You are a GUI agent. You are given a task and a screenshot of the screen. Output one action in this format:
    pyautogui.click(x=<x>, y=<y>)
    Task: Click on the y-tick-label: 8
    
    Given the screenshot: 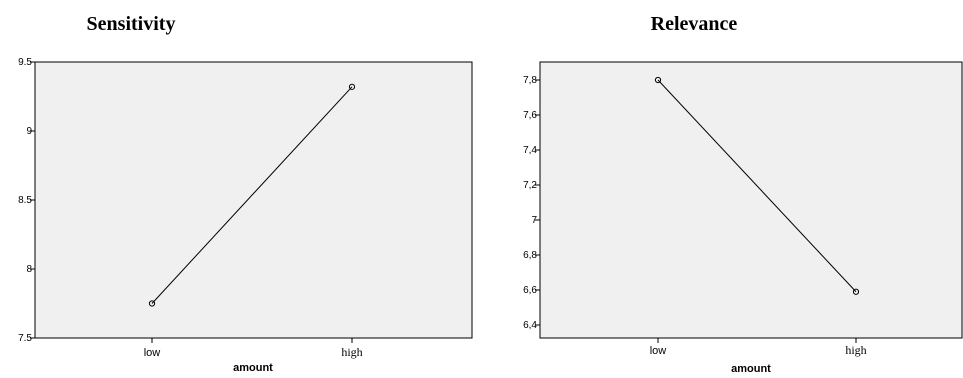 What is the action you would take?
    pyautogui.click(x=29, y=269)
    